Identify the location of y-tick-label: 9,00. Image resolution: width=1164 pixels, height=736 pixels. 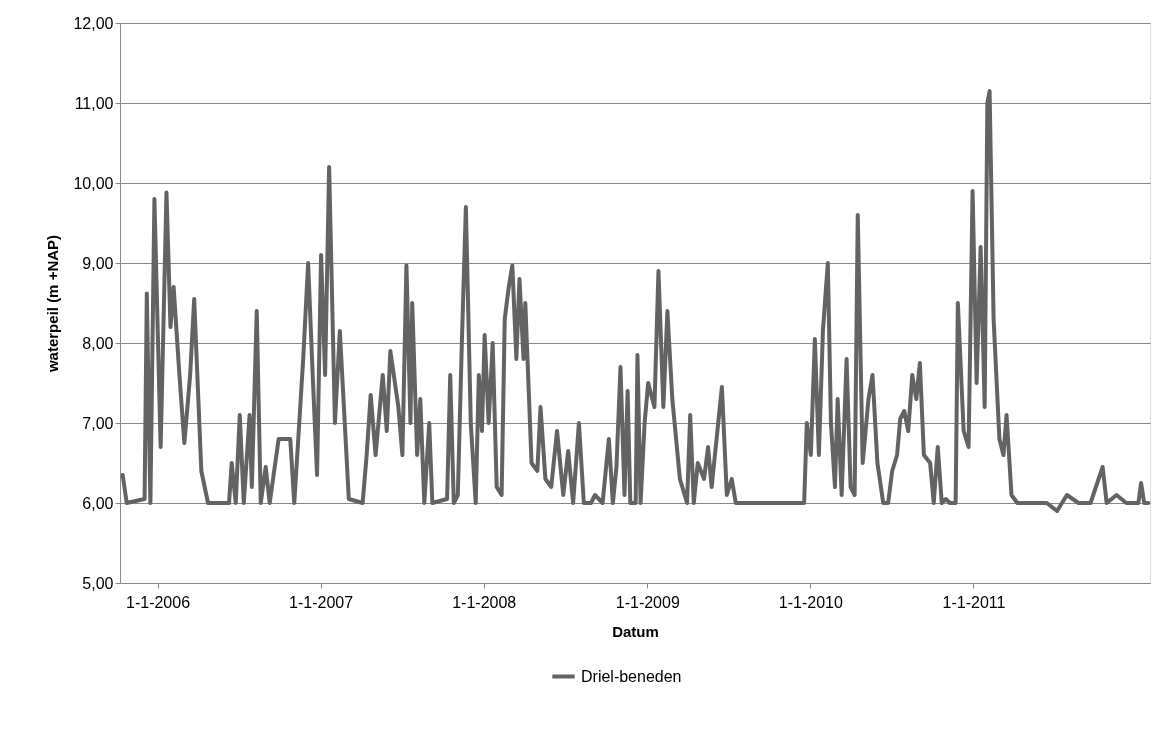
(98, 263).